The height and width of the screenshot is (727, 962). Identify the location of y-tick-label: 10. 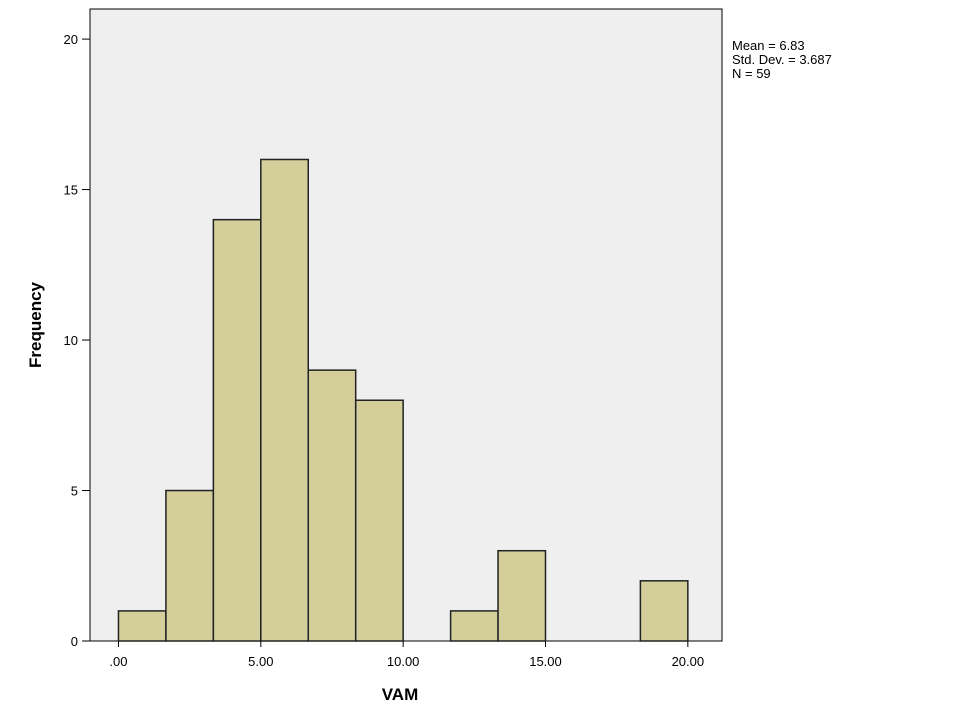
(71, 340).